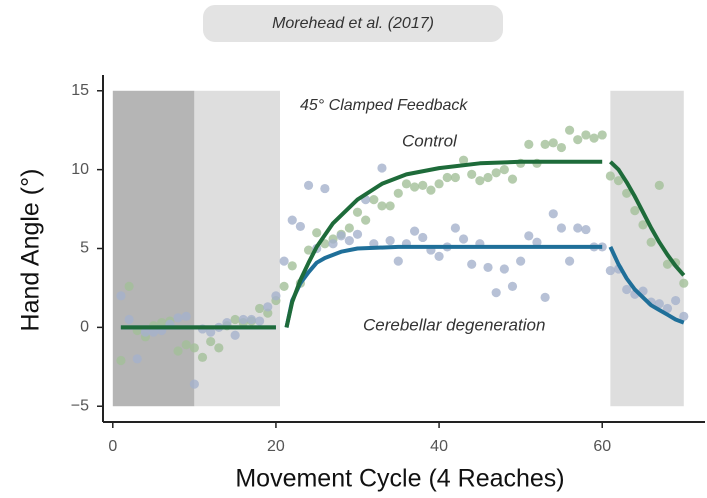 The height and width of the screenshot is (498, 707). I want to click on y-tick-label: 5, so click(84, 248).